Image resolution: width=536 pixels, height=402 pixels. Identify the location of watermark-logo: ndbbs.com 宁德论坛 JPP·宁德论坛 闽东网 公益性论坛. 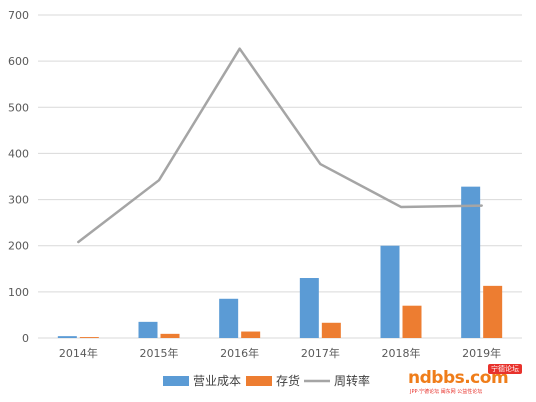
(466, 380).